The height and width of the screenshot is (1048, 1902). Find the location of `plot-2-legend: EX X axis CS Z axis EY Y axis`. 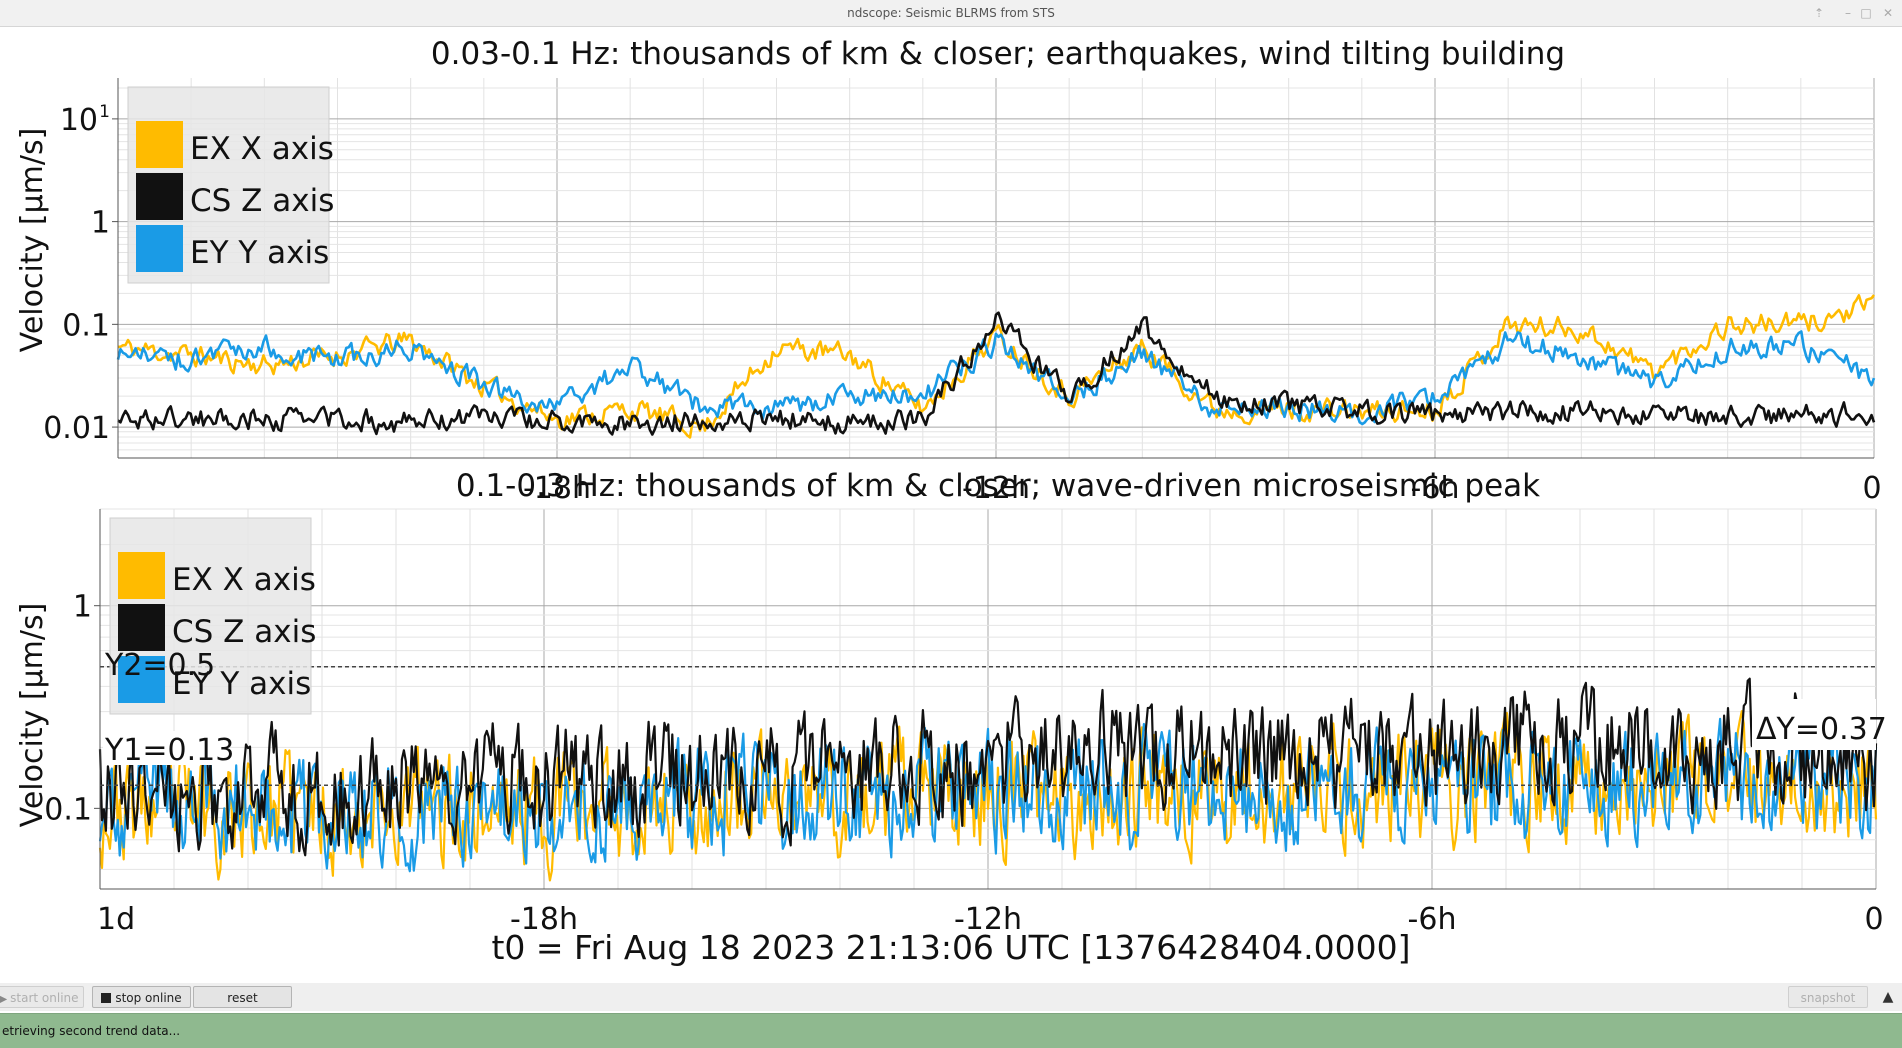

plot-2-legend: EX X axis CS Z axis EY Y axis is located at coordinates (212, 616).